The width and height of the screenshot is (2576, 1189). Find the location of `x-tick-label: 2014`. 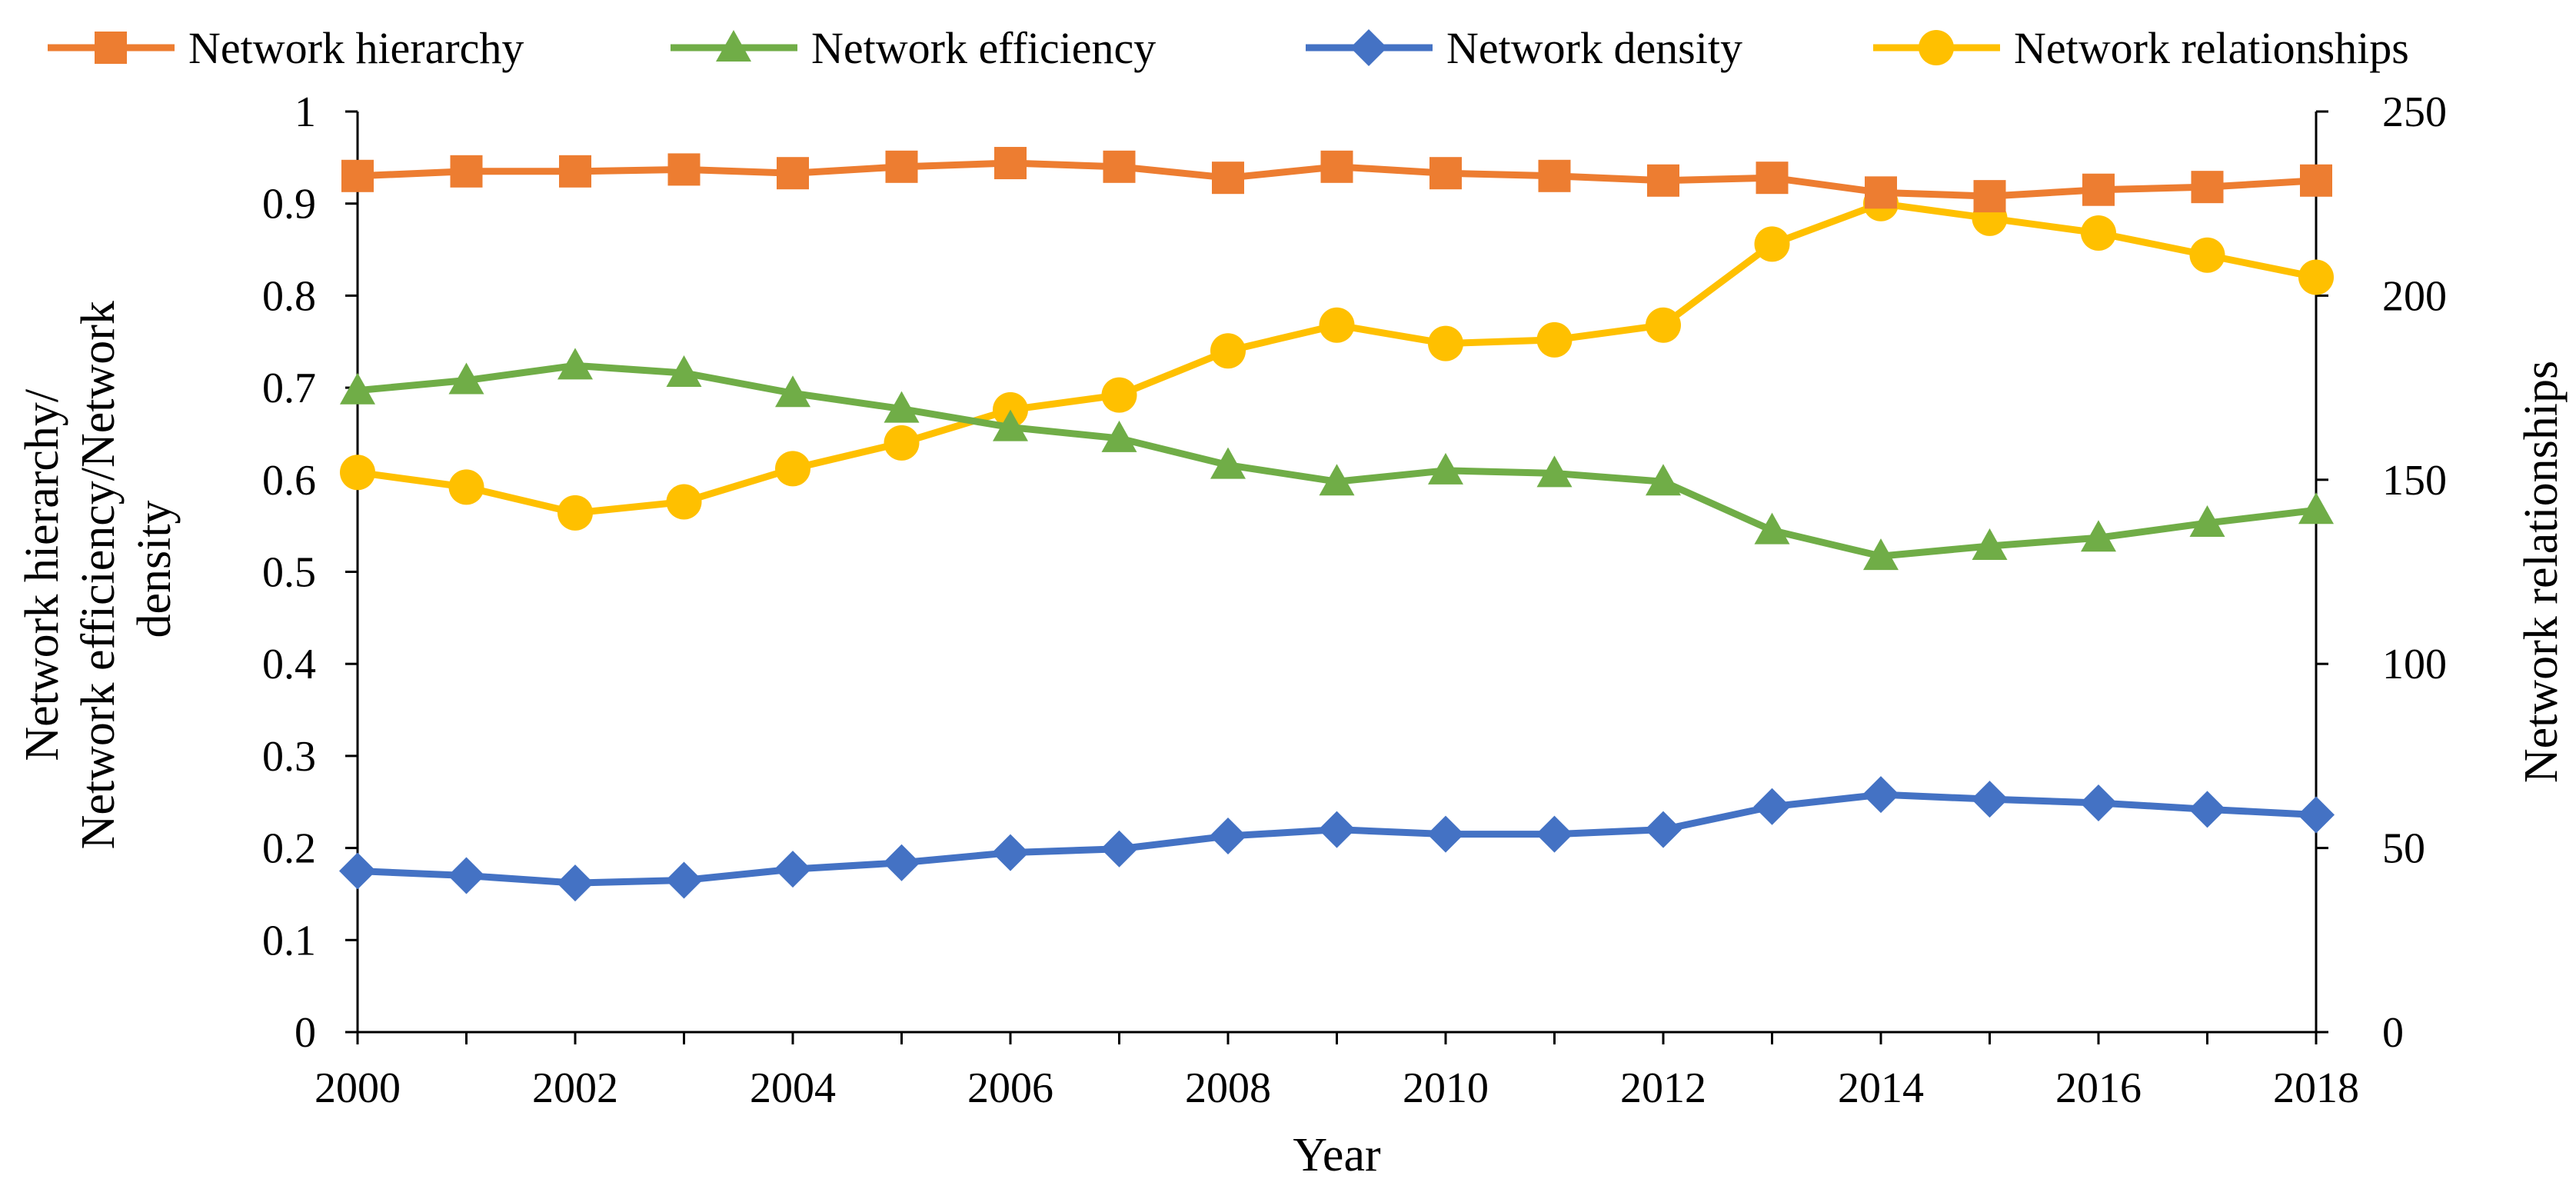

x-tick-label: 2014 is located at coordinates (1881, 1088).